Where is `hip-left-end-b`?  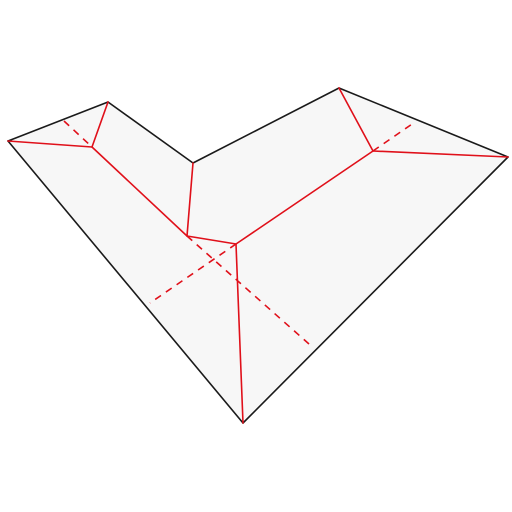
hip-left-end-b is located at coordinates (100, 124).